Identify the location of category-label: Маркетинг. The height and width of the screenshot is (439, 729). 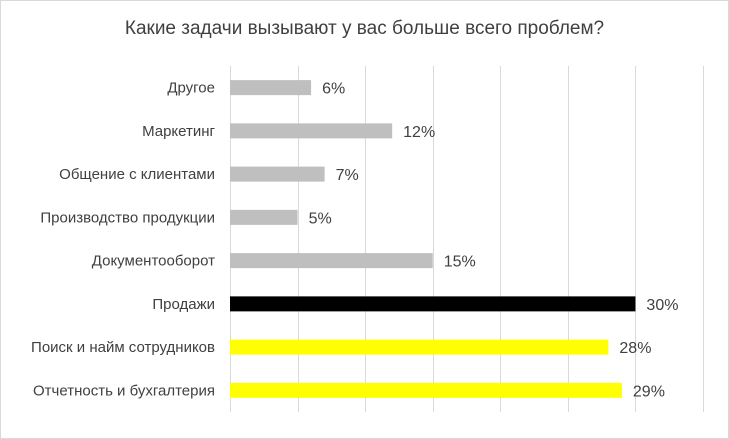
(178, 131).